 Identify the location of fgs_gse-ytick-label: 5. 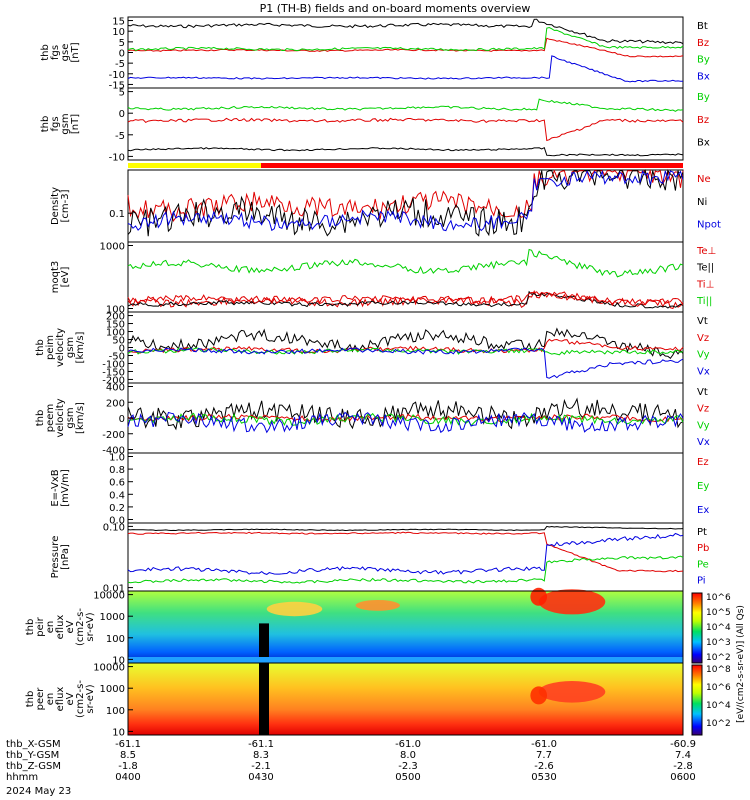
(122, 43).